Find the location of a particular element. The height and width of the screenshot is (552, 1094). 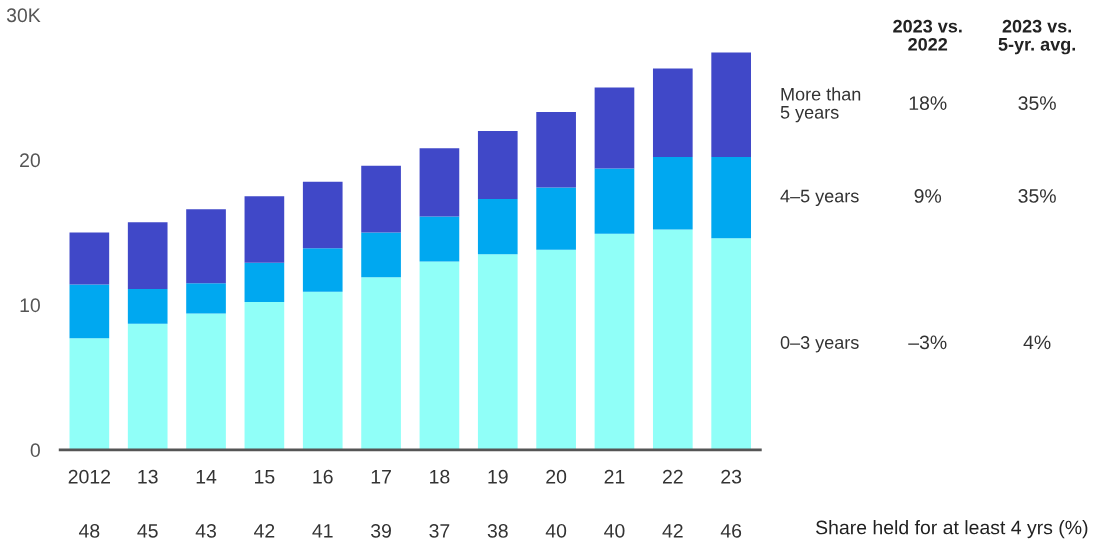

x-tick-label: 20 is located at coordinates (556, 476).